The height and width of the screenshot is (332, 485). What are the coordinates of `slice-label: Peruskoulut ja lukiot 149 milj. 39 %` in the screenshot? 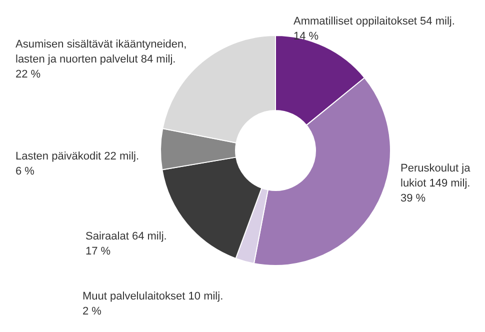 It's located at (436, 183).